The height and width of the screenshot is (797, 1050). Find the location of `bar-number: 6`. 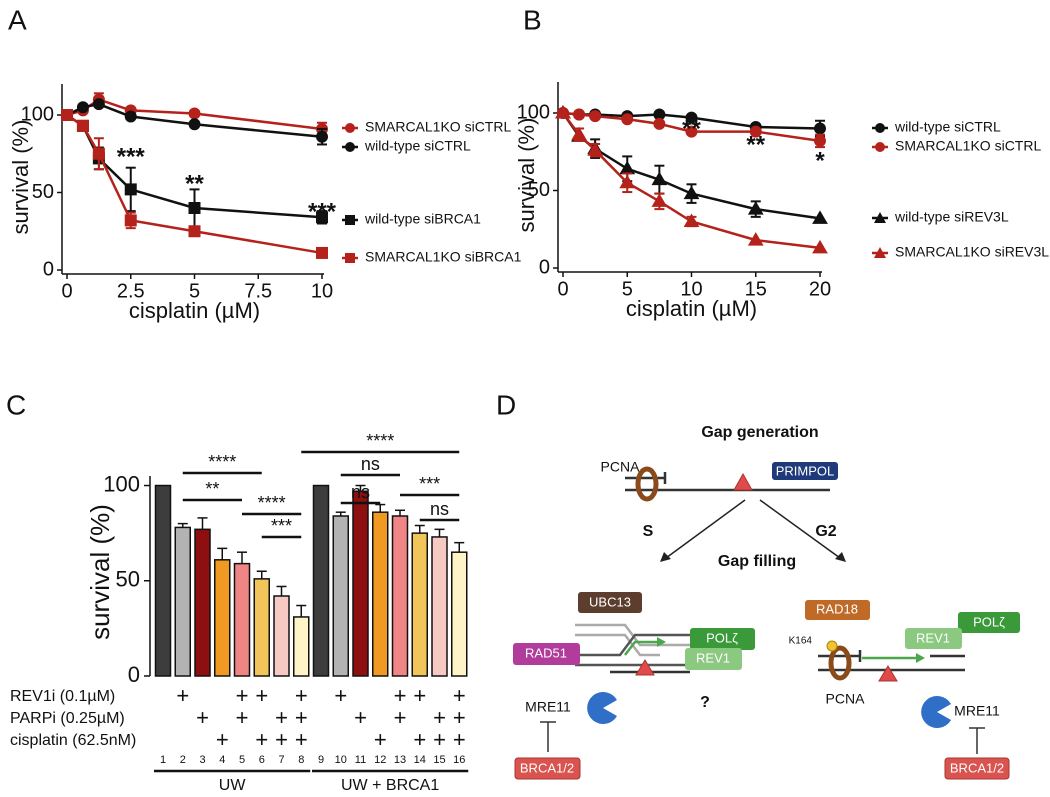

bar-number: 6 is located at coordinates (262, 760).